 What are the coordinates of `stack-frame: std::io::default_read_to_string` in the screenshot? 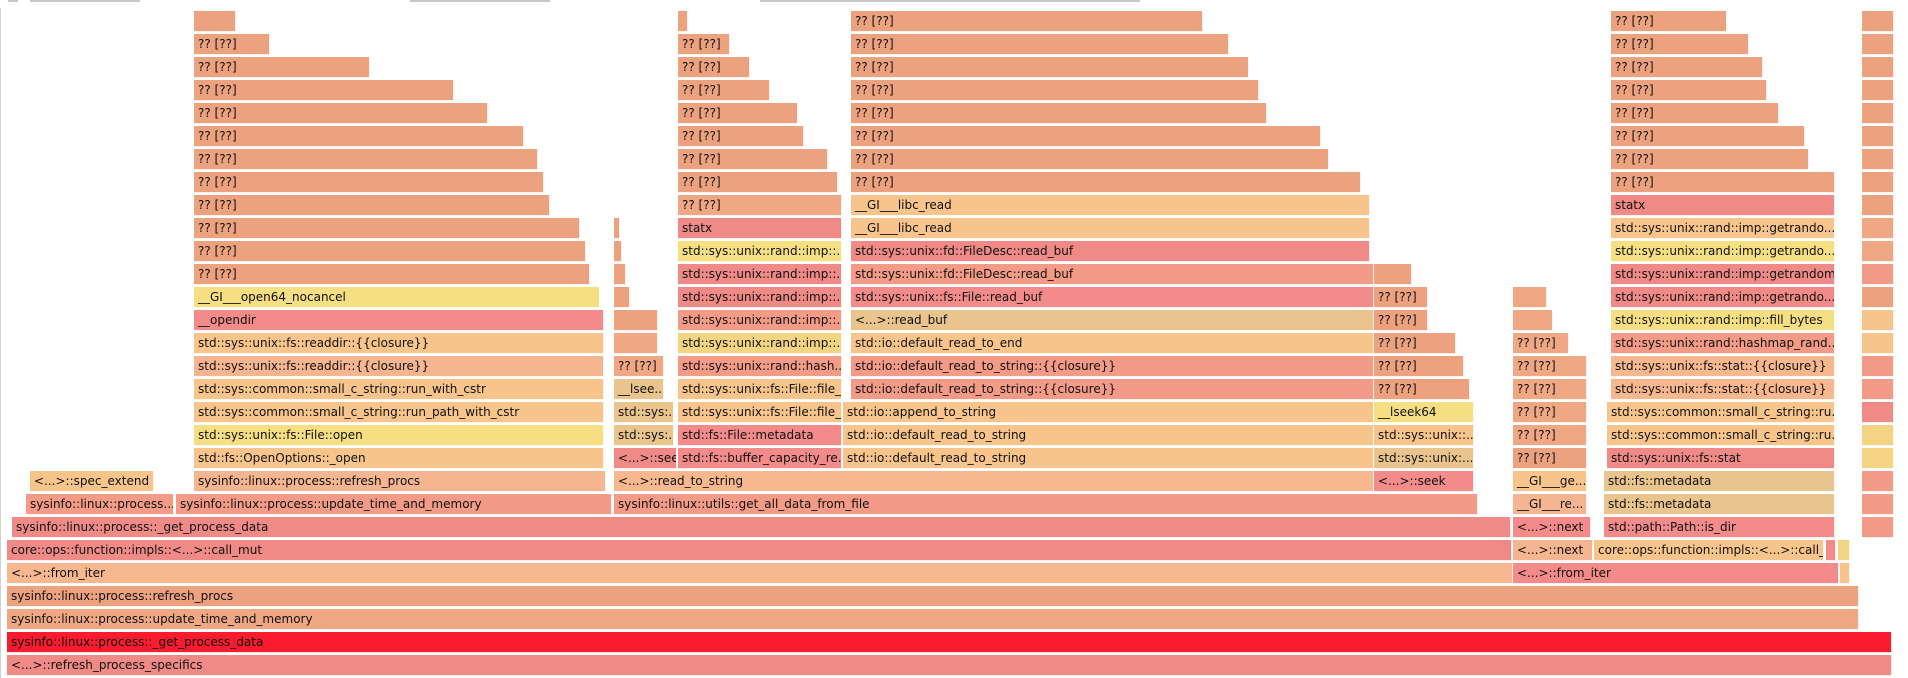 It's located at (1108, 458).